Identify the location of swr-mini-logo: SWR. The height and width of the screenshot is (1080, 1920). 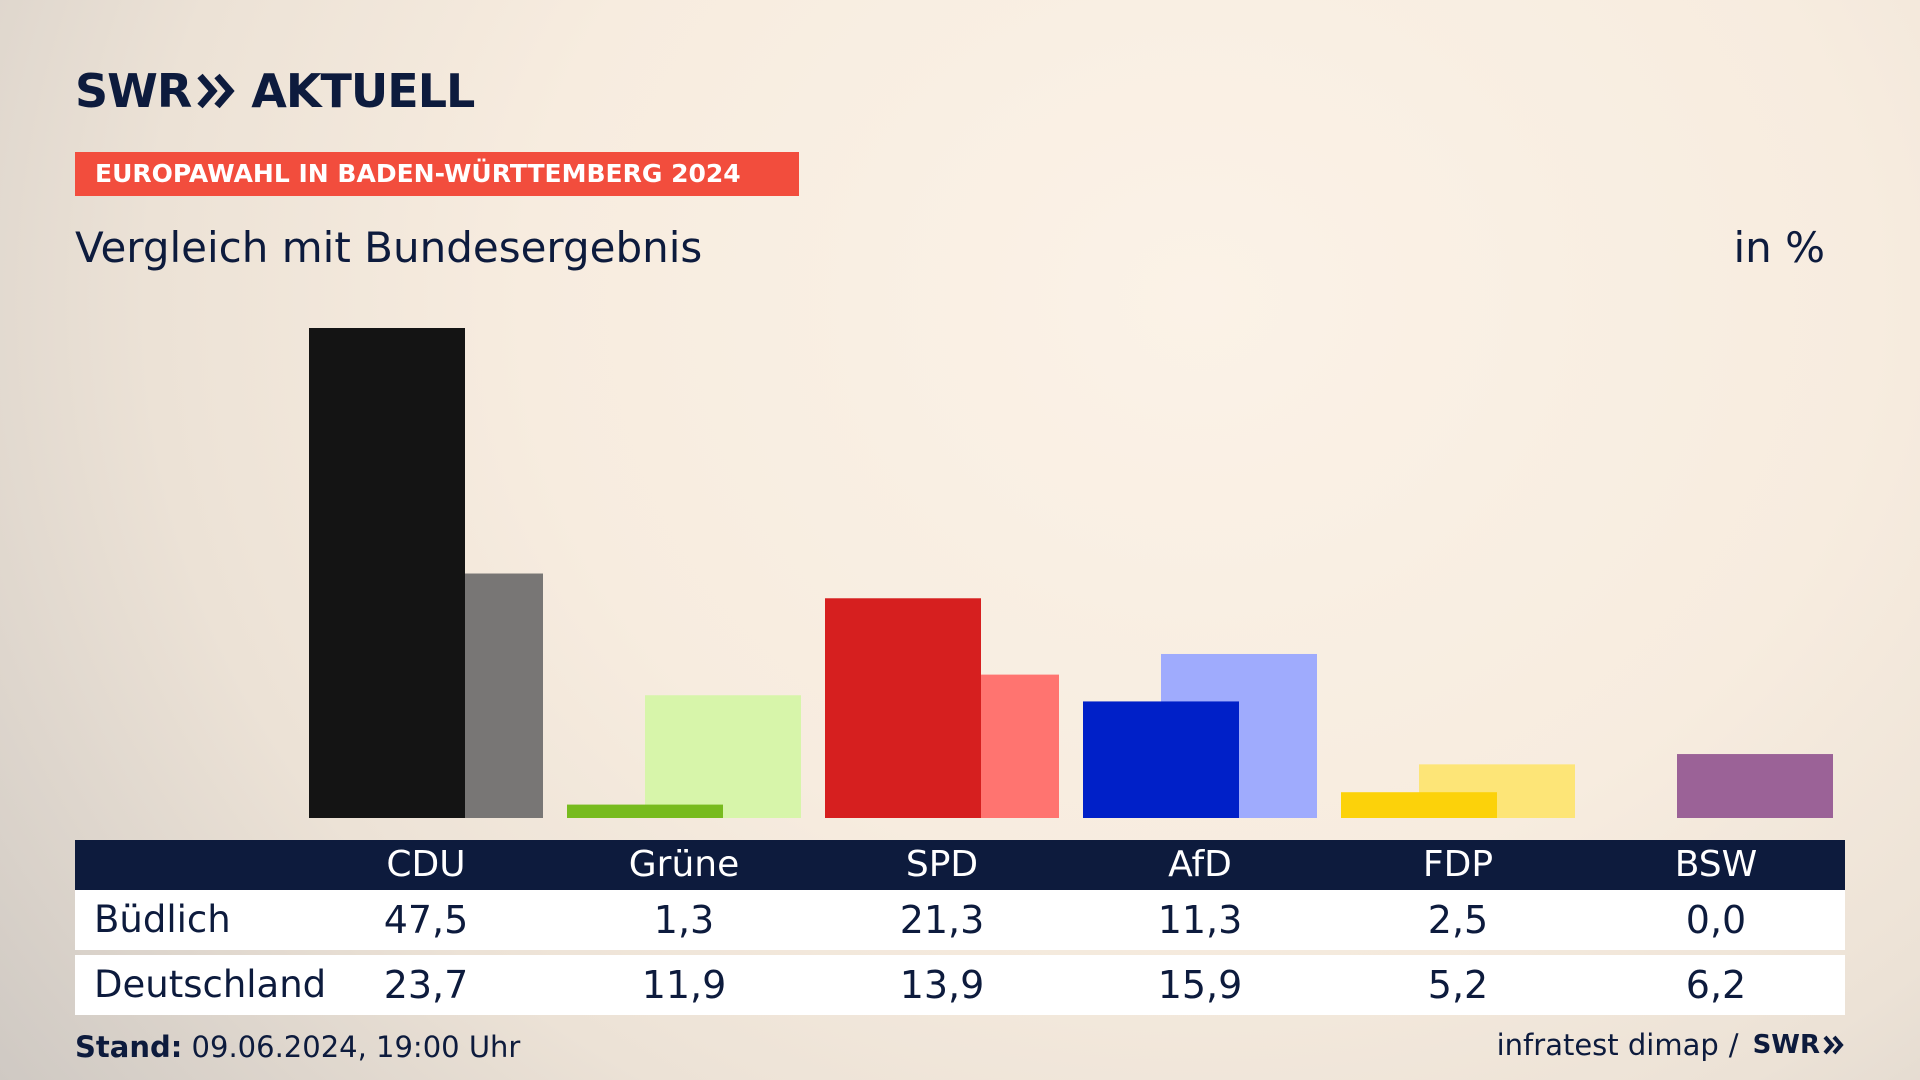
(1799, 1045).